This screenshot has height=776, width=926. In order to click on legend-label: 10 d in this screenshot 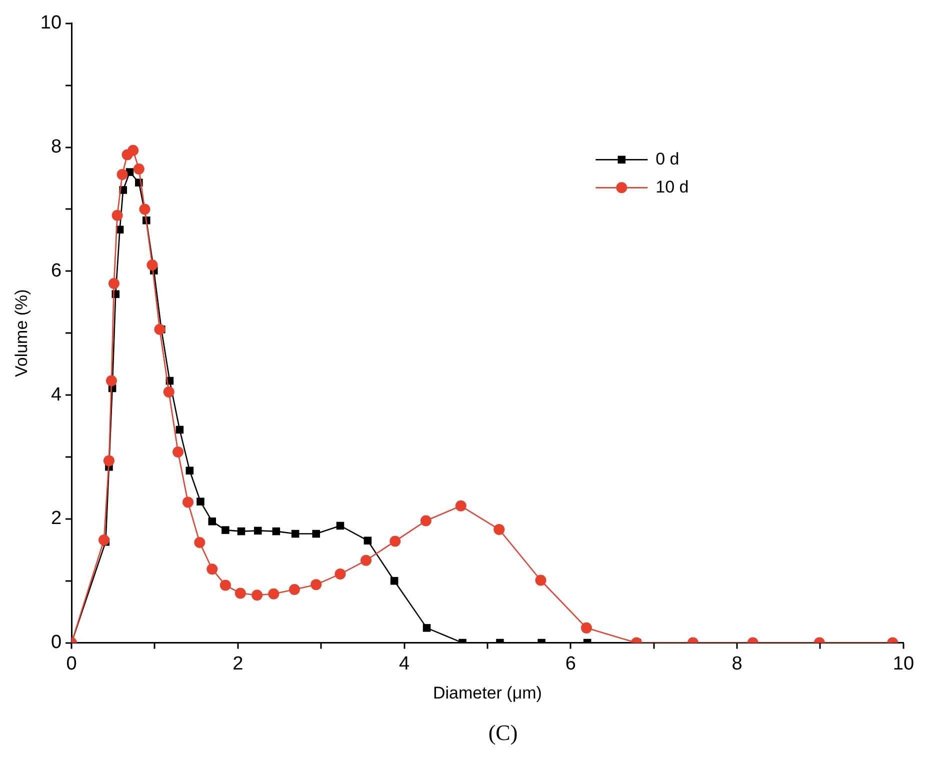, I will do `click(672, 186)`.